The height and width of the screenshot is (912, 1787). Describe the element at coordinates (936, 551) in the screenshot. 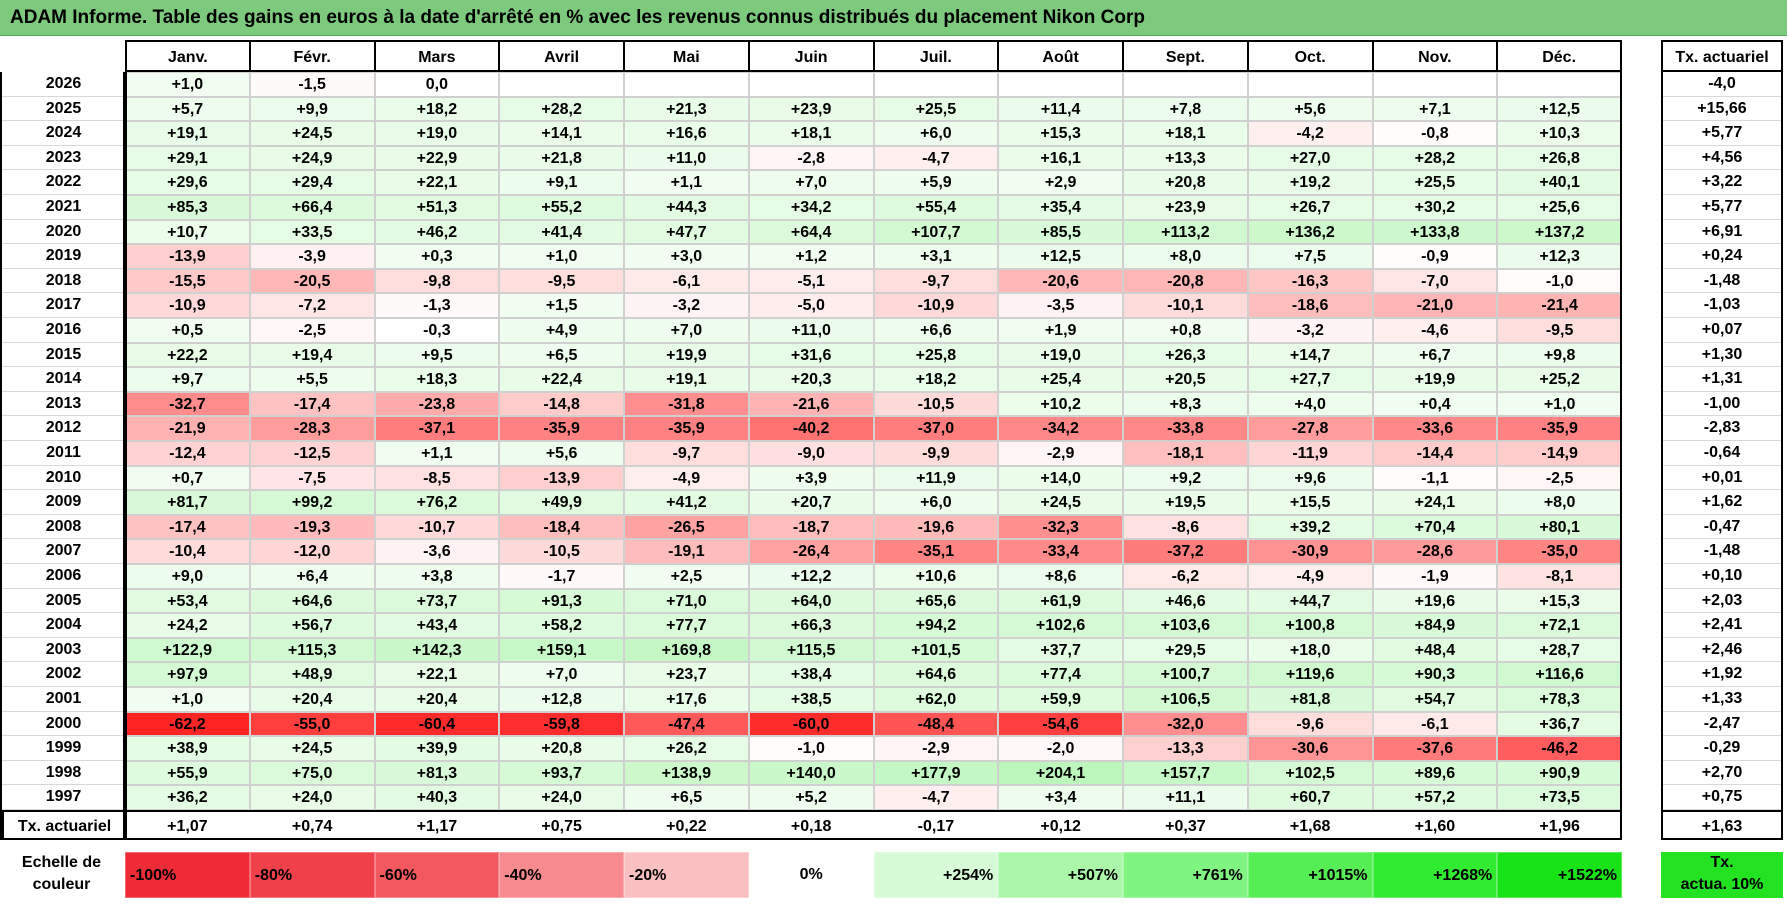

I see `return-cell: -35,1` at that location.